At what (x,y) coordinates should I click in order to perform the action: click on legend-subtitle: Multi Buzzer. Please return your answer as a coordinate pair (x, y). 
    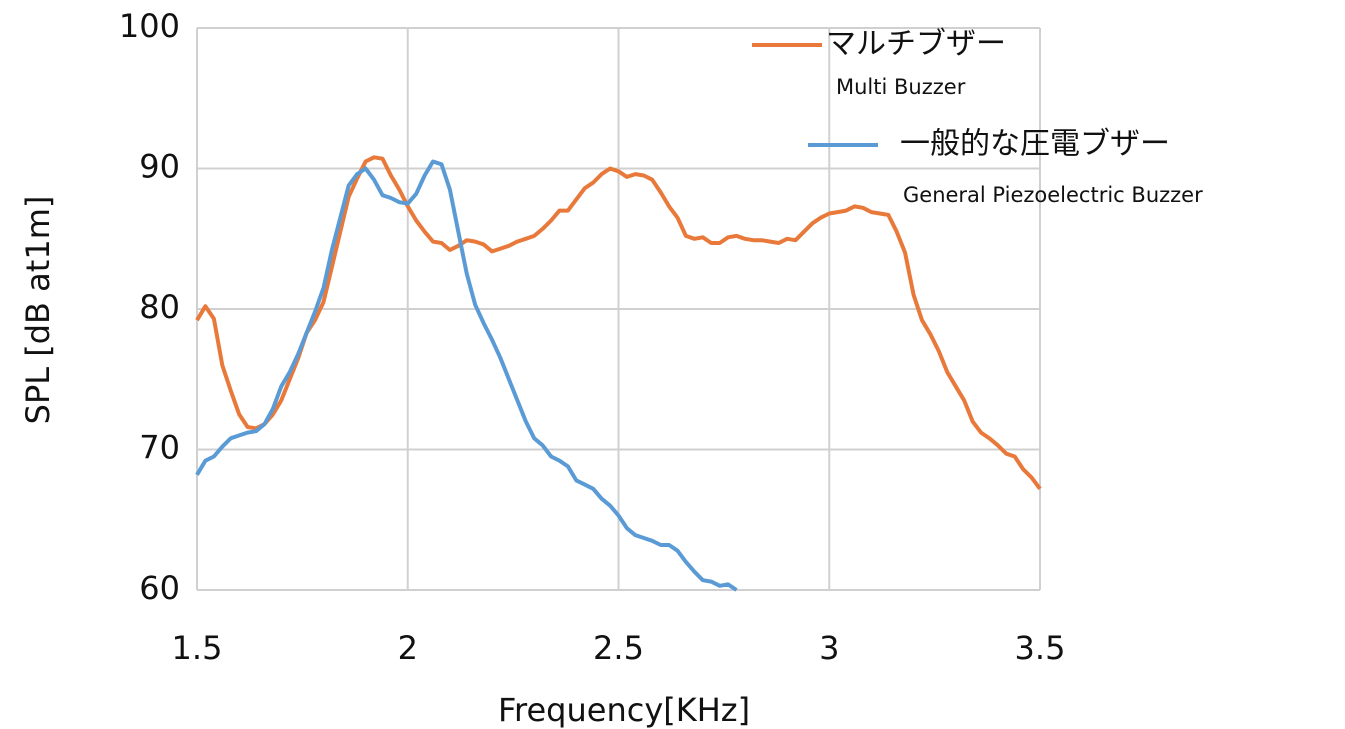
    Looking at the image, I should click on (901, 87).